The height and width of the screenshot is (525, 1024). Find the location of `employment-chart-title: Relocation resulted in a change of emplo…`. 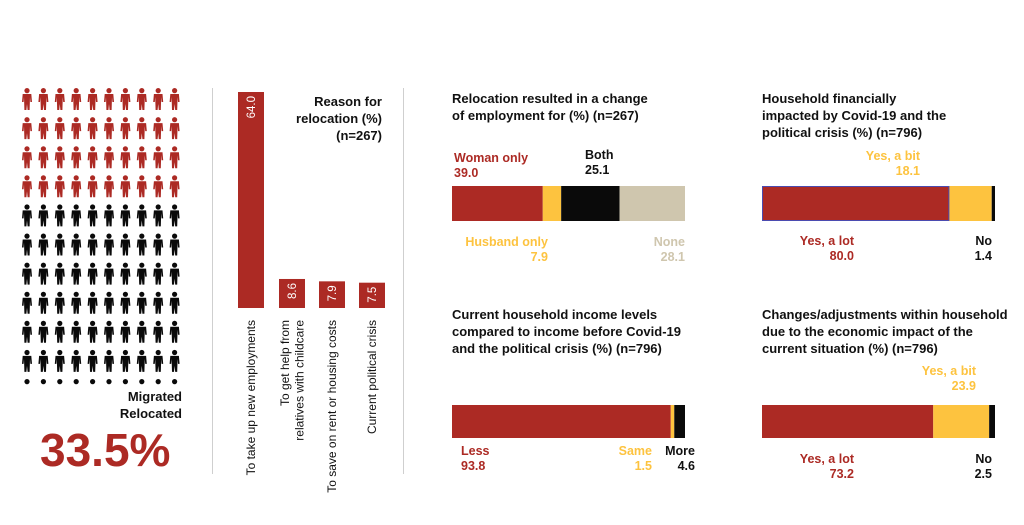

employment-chart-title: Relocation resulted in a change of emplo… is located at coordinates (550, 107).